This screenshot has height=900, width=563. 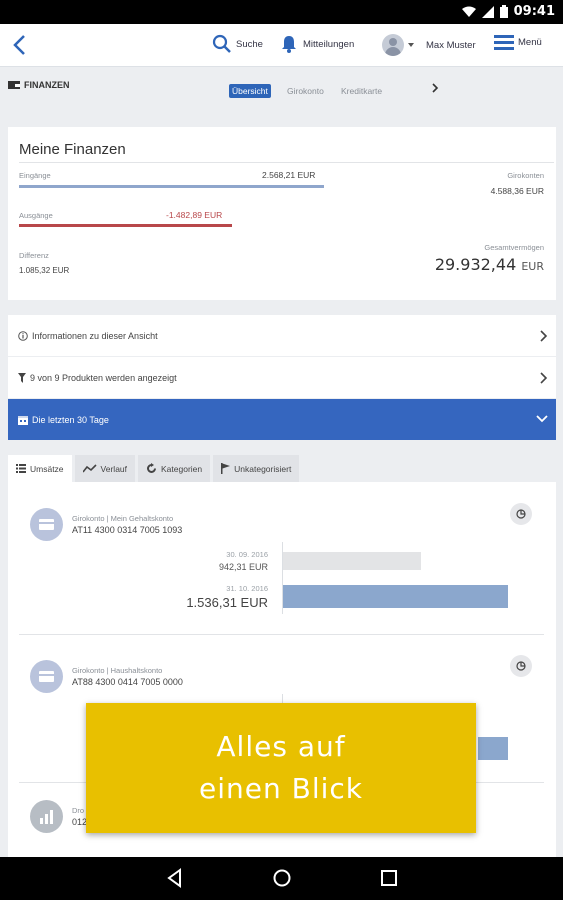 I want to click on calendar-icon, so click(x=23, y=420).